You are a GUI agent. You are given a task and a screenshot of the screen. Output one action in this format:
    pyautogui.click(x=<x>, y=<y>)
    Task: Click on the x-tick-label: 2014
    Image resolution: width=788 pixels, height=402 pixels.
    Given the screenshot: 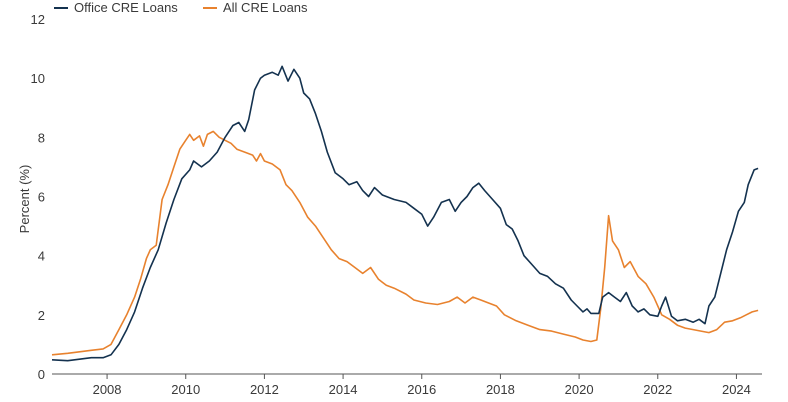 What is the action you would take?
    pyautogui.click(x=343, y=389)
    